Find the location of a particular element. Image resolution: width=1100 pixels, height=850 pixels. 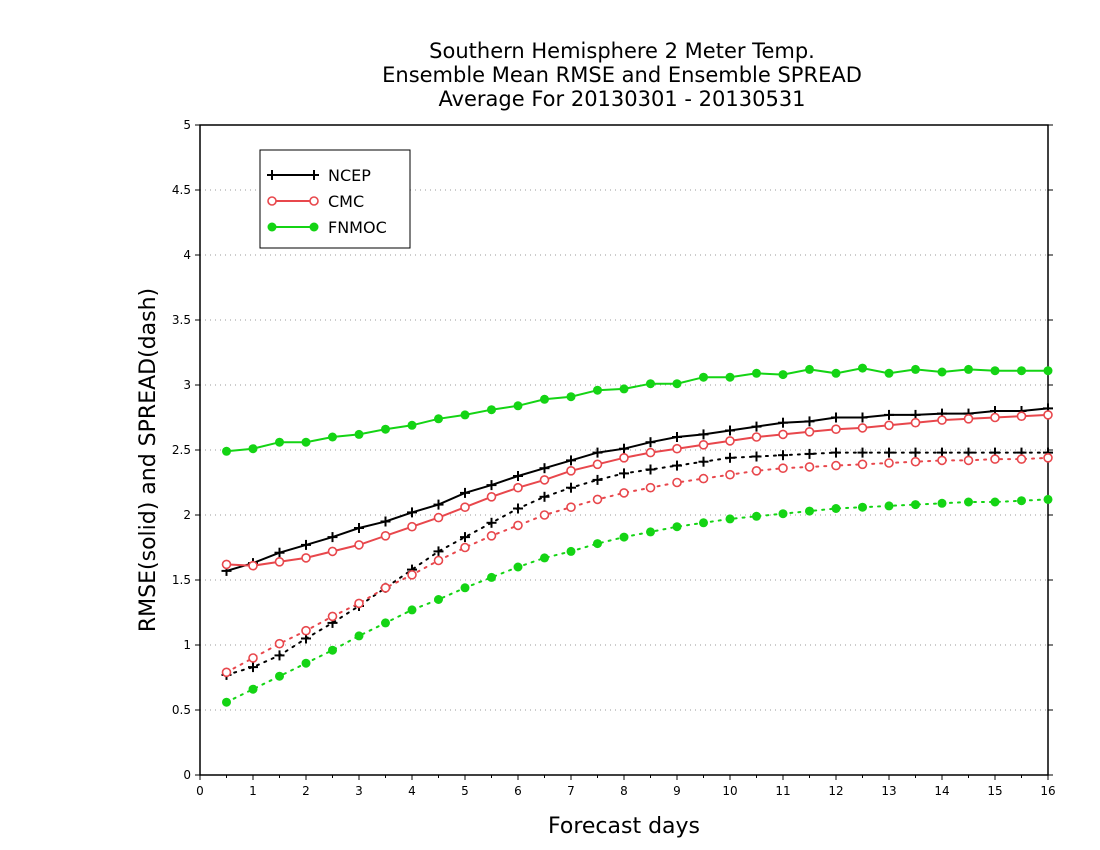

title-line-1: Southern Hemisphere 2 Meter Temp. is located at coordinates (622, 51).